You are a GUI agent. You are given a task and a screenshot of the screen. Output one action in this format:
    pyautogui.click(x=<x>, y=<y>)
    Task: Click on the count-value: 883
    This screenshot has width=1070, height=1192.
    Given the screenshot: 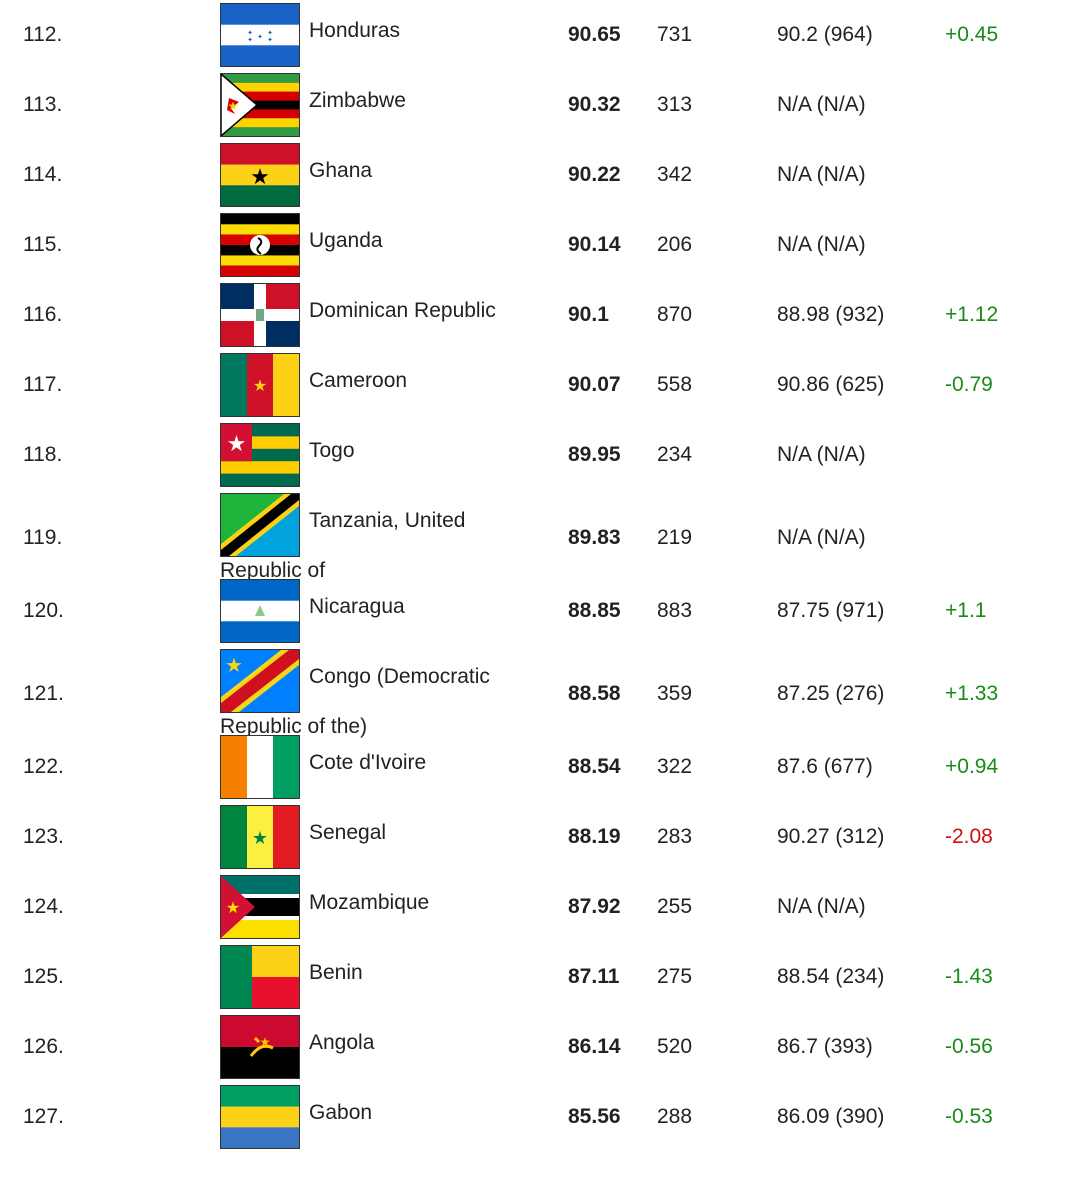 What is the action you would take?
    pyautogui.click(x=675, y=610)
    